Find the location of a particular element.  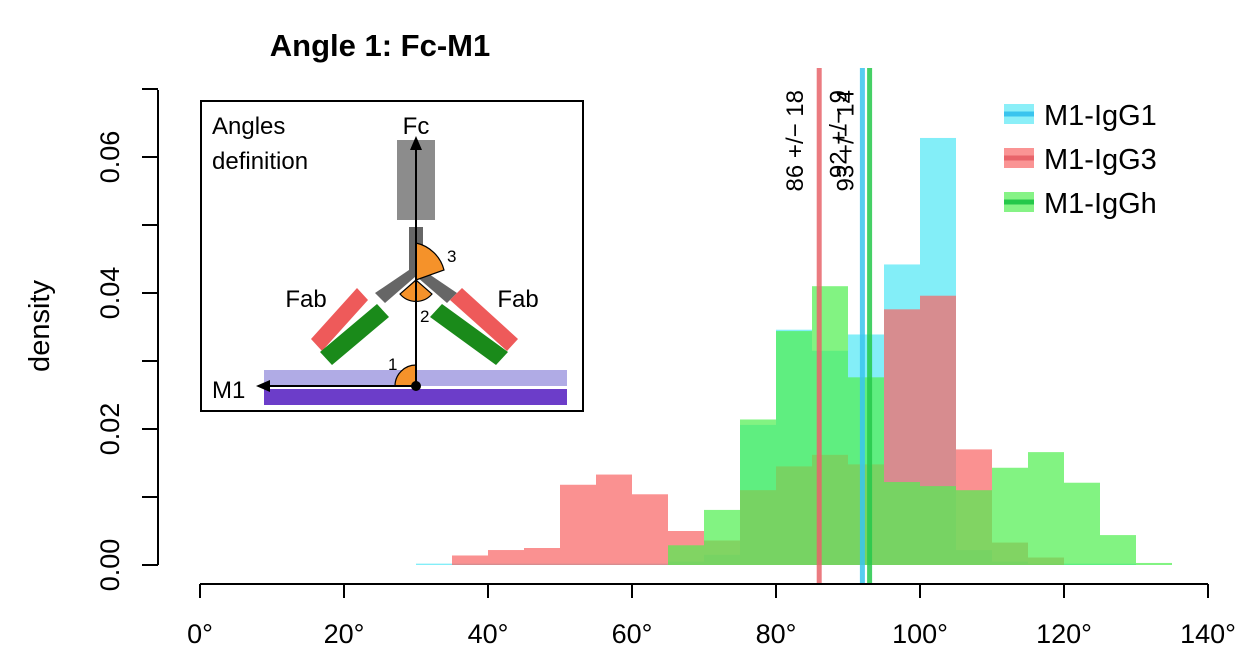

y-axis-title: density is located at coordinates (40, 326).